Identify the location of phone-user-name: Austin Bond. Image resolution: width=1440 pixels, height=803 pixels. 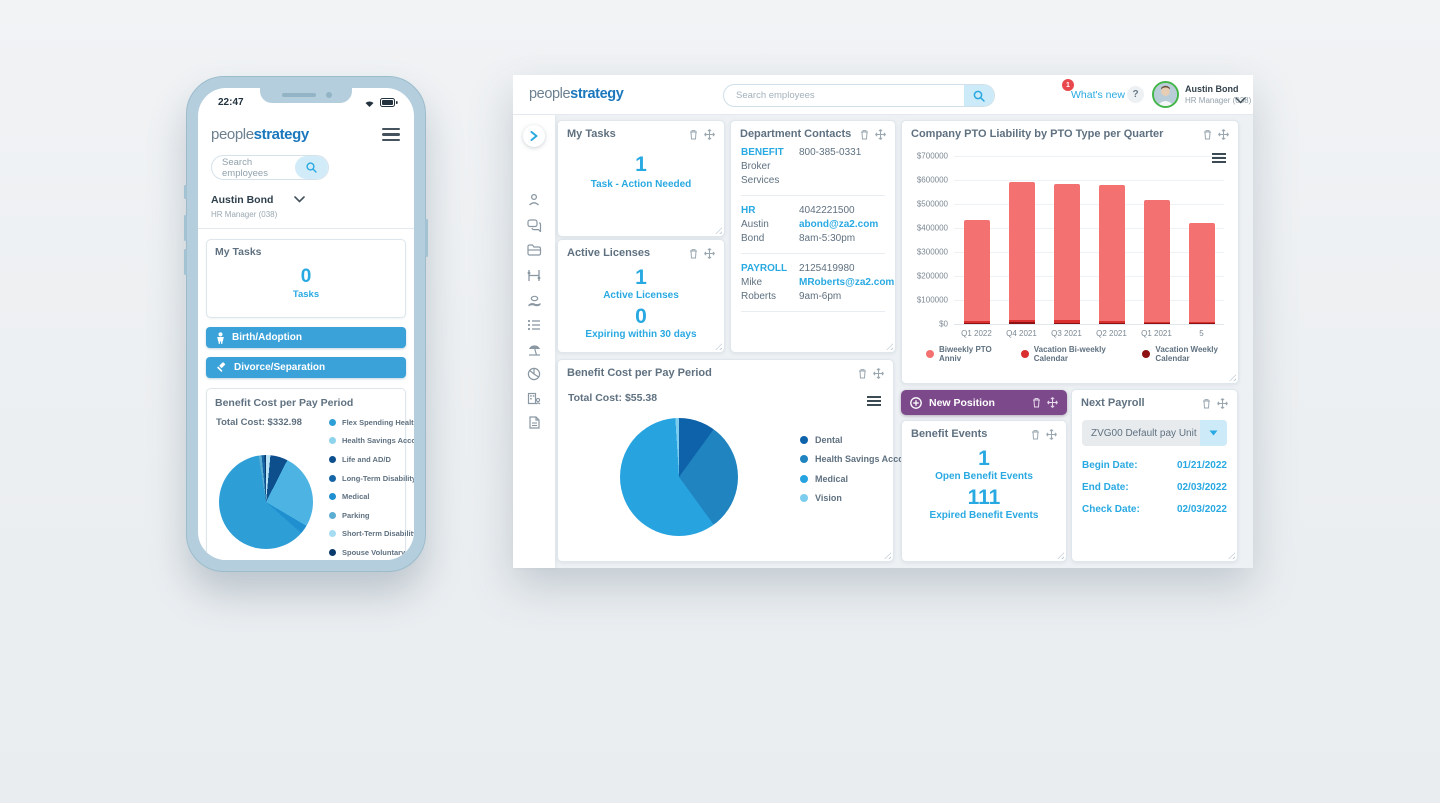
(242, 200).